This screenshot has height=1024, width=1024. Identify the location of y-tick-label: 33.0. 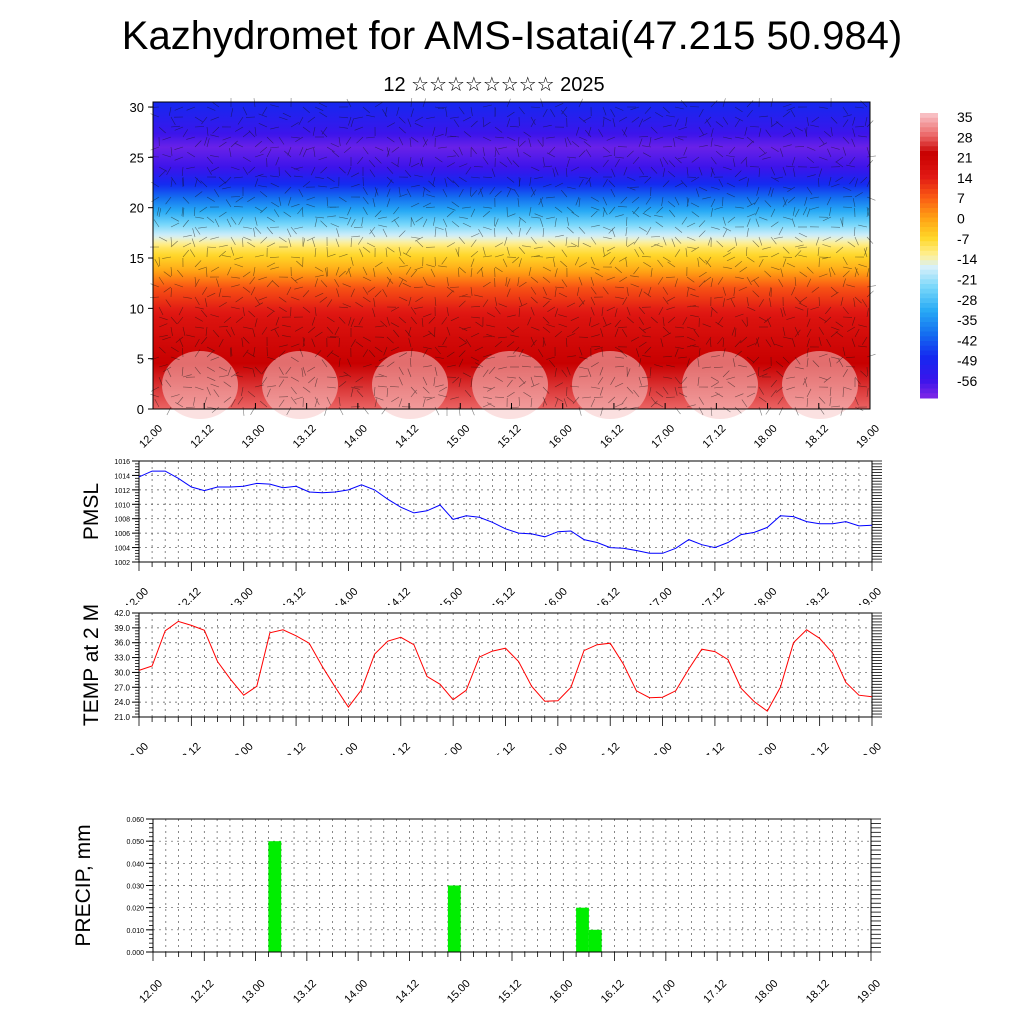
(122, 658).